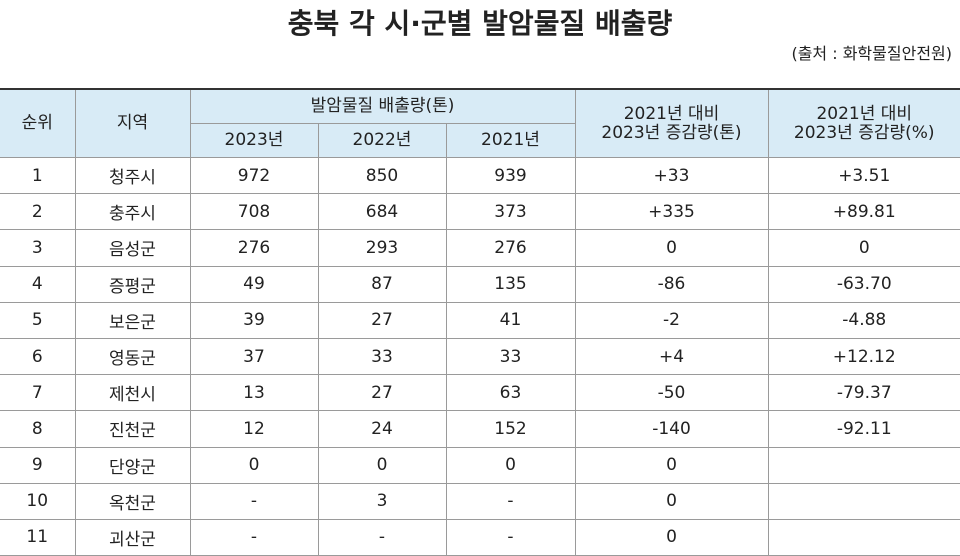 This screenshot has width=960, height=556. Describe the element at coordinates (37, 176) in the screenshot. I see `table-cell: 1` at that location.